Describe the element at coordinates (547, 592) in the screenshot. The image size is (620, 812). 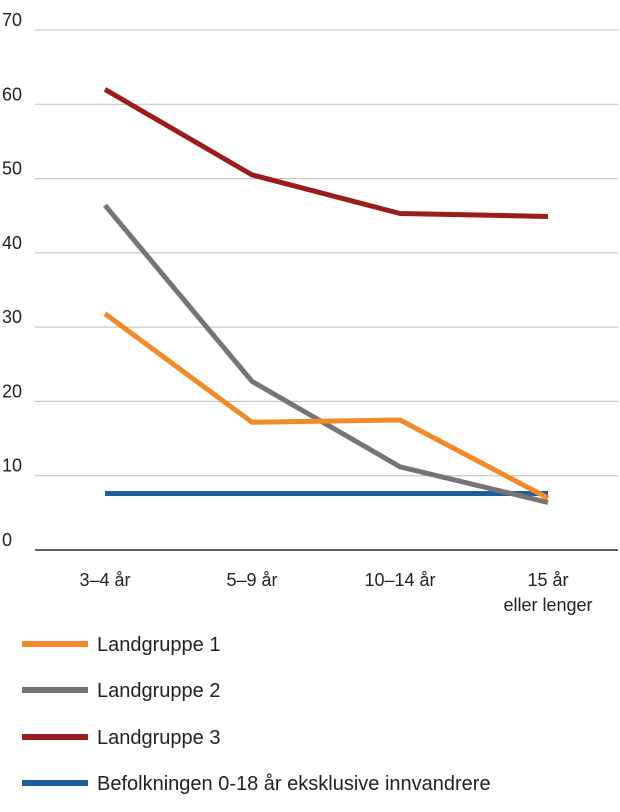
I see `x-tick-label: 15 år eller lenger` at that location.